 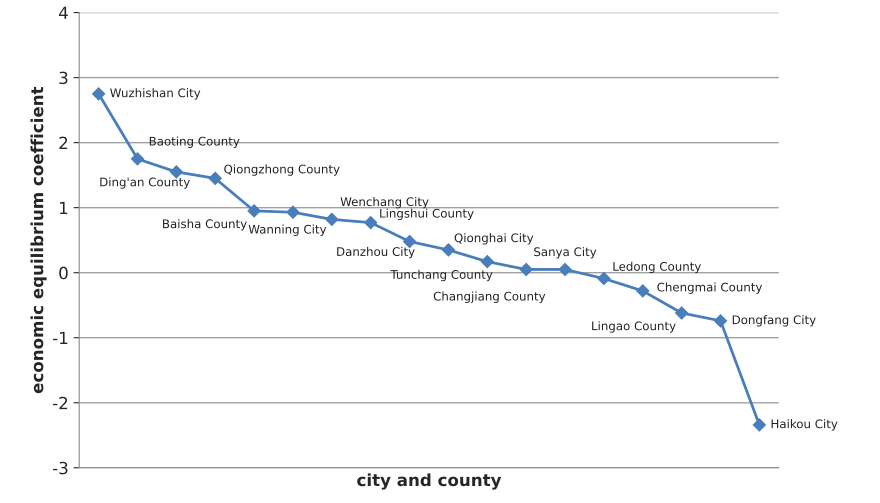 I want to click on annotation: Lingao County, so click(x=634, y=327).